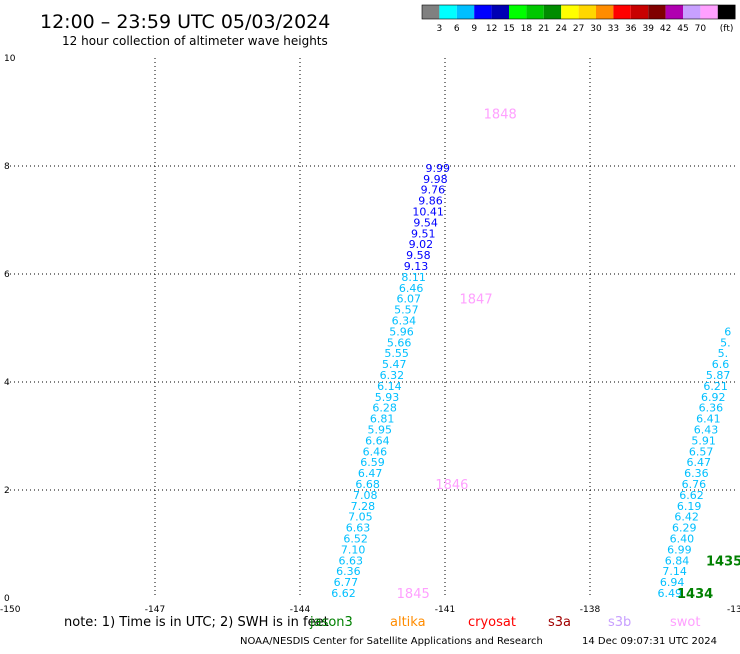 This screenshot has width=740, height=654. I want to click on swh-value-label: 9.98, so click(435, 179).